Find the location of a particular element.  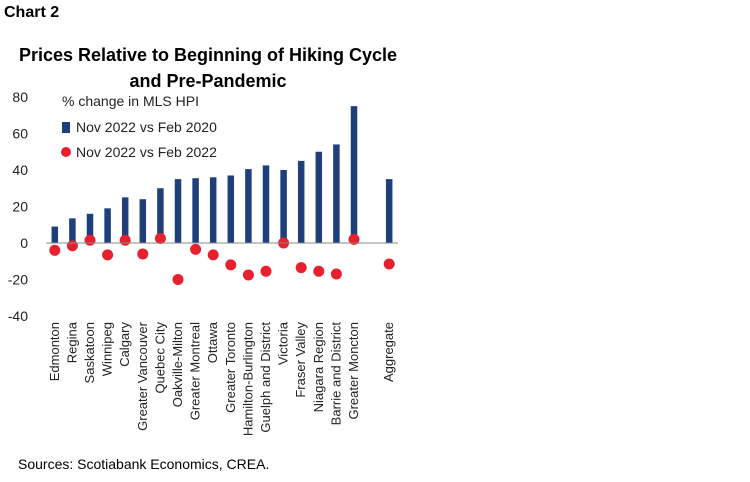

x-tick-label-greater-moncton: Greater Moncton is located at coordinates (353, 371).